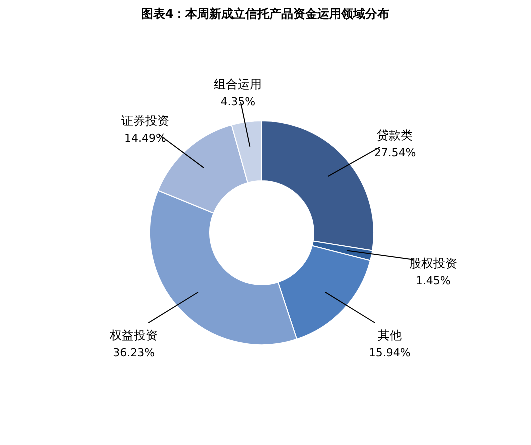  Describe the element at coordinates (395, 135) in the screenshot. I see `slice-label: 贷款类` at that location.